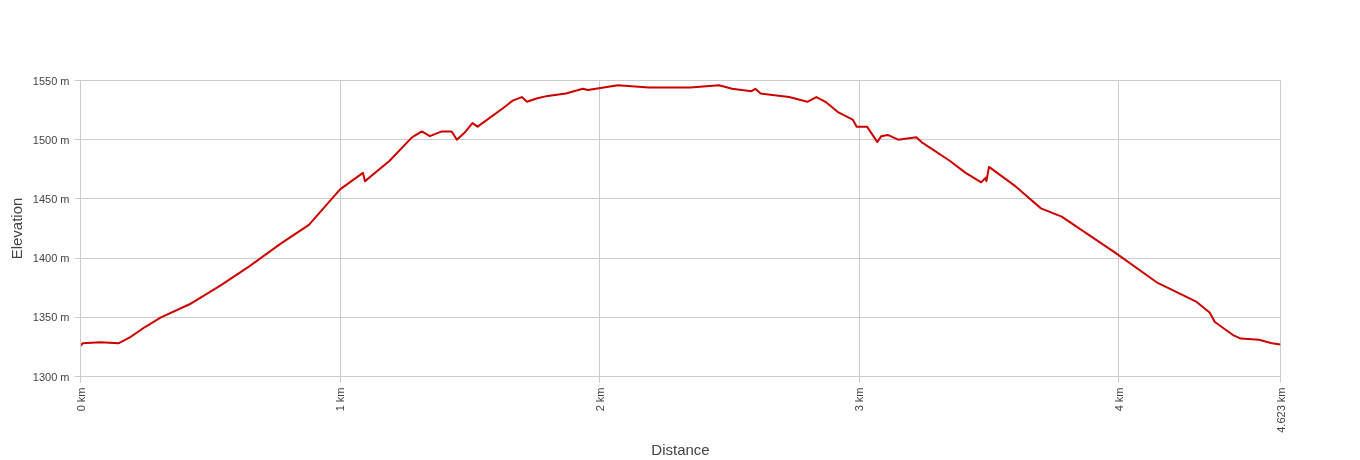 This screenshot has width=1360, height=460. Describe the element at coordinates (340, 399) in the screenshot. I see `x-tick-label: 1 km` at that location.